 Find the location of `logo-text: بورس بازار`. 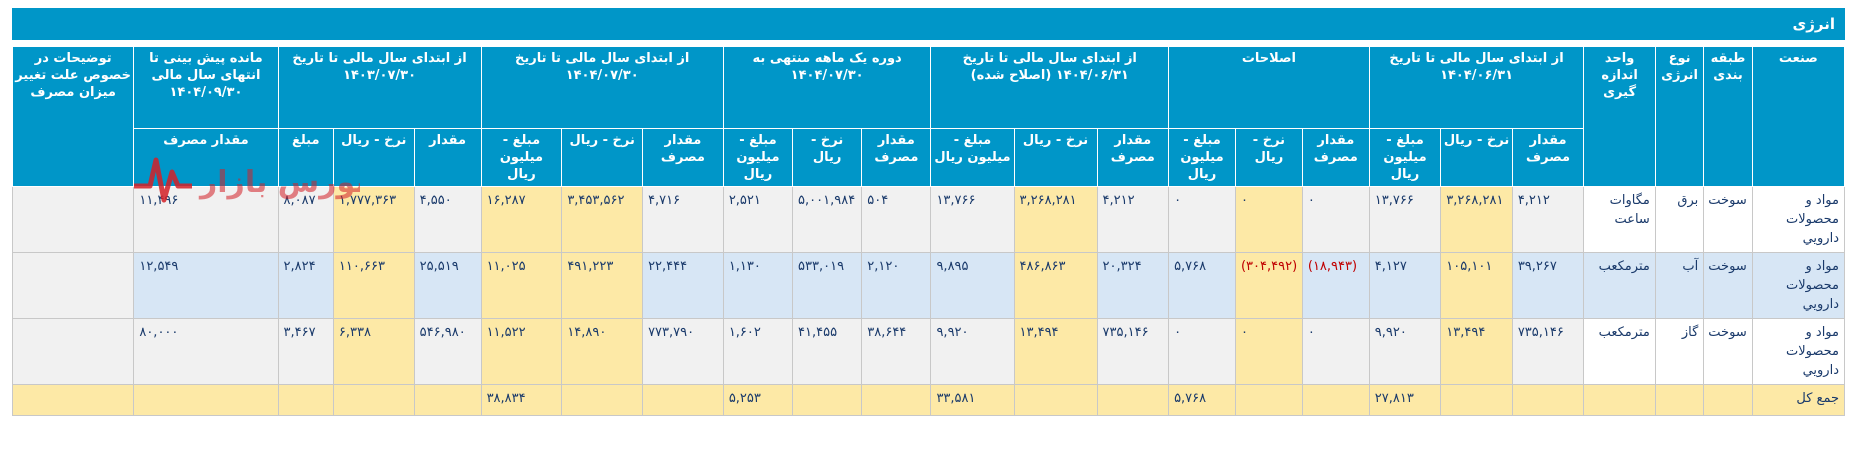

logo-text: بورس بازار is located at coordinates (279, 182).